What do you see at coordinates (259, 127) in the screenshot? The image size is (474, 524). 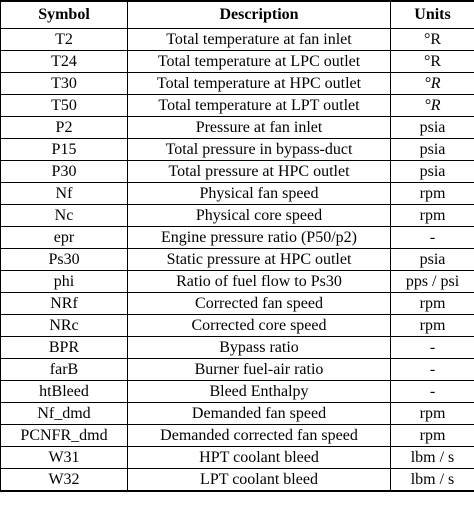 I see `description-cell: Pressure at fan inlet` at bounding box center [259, 127].